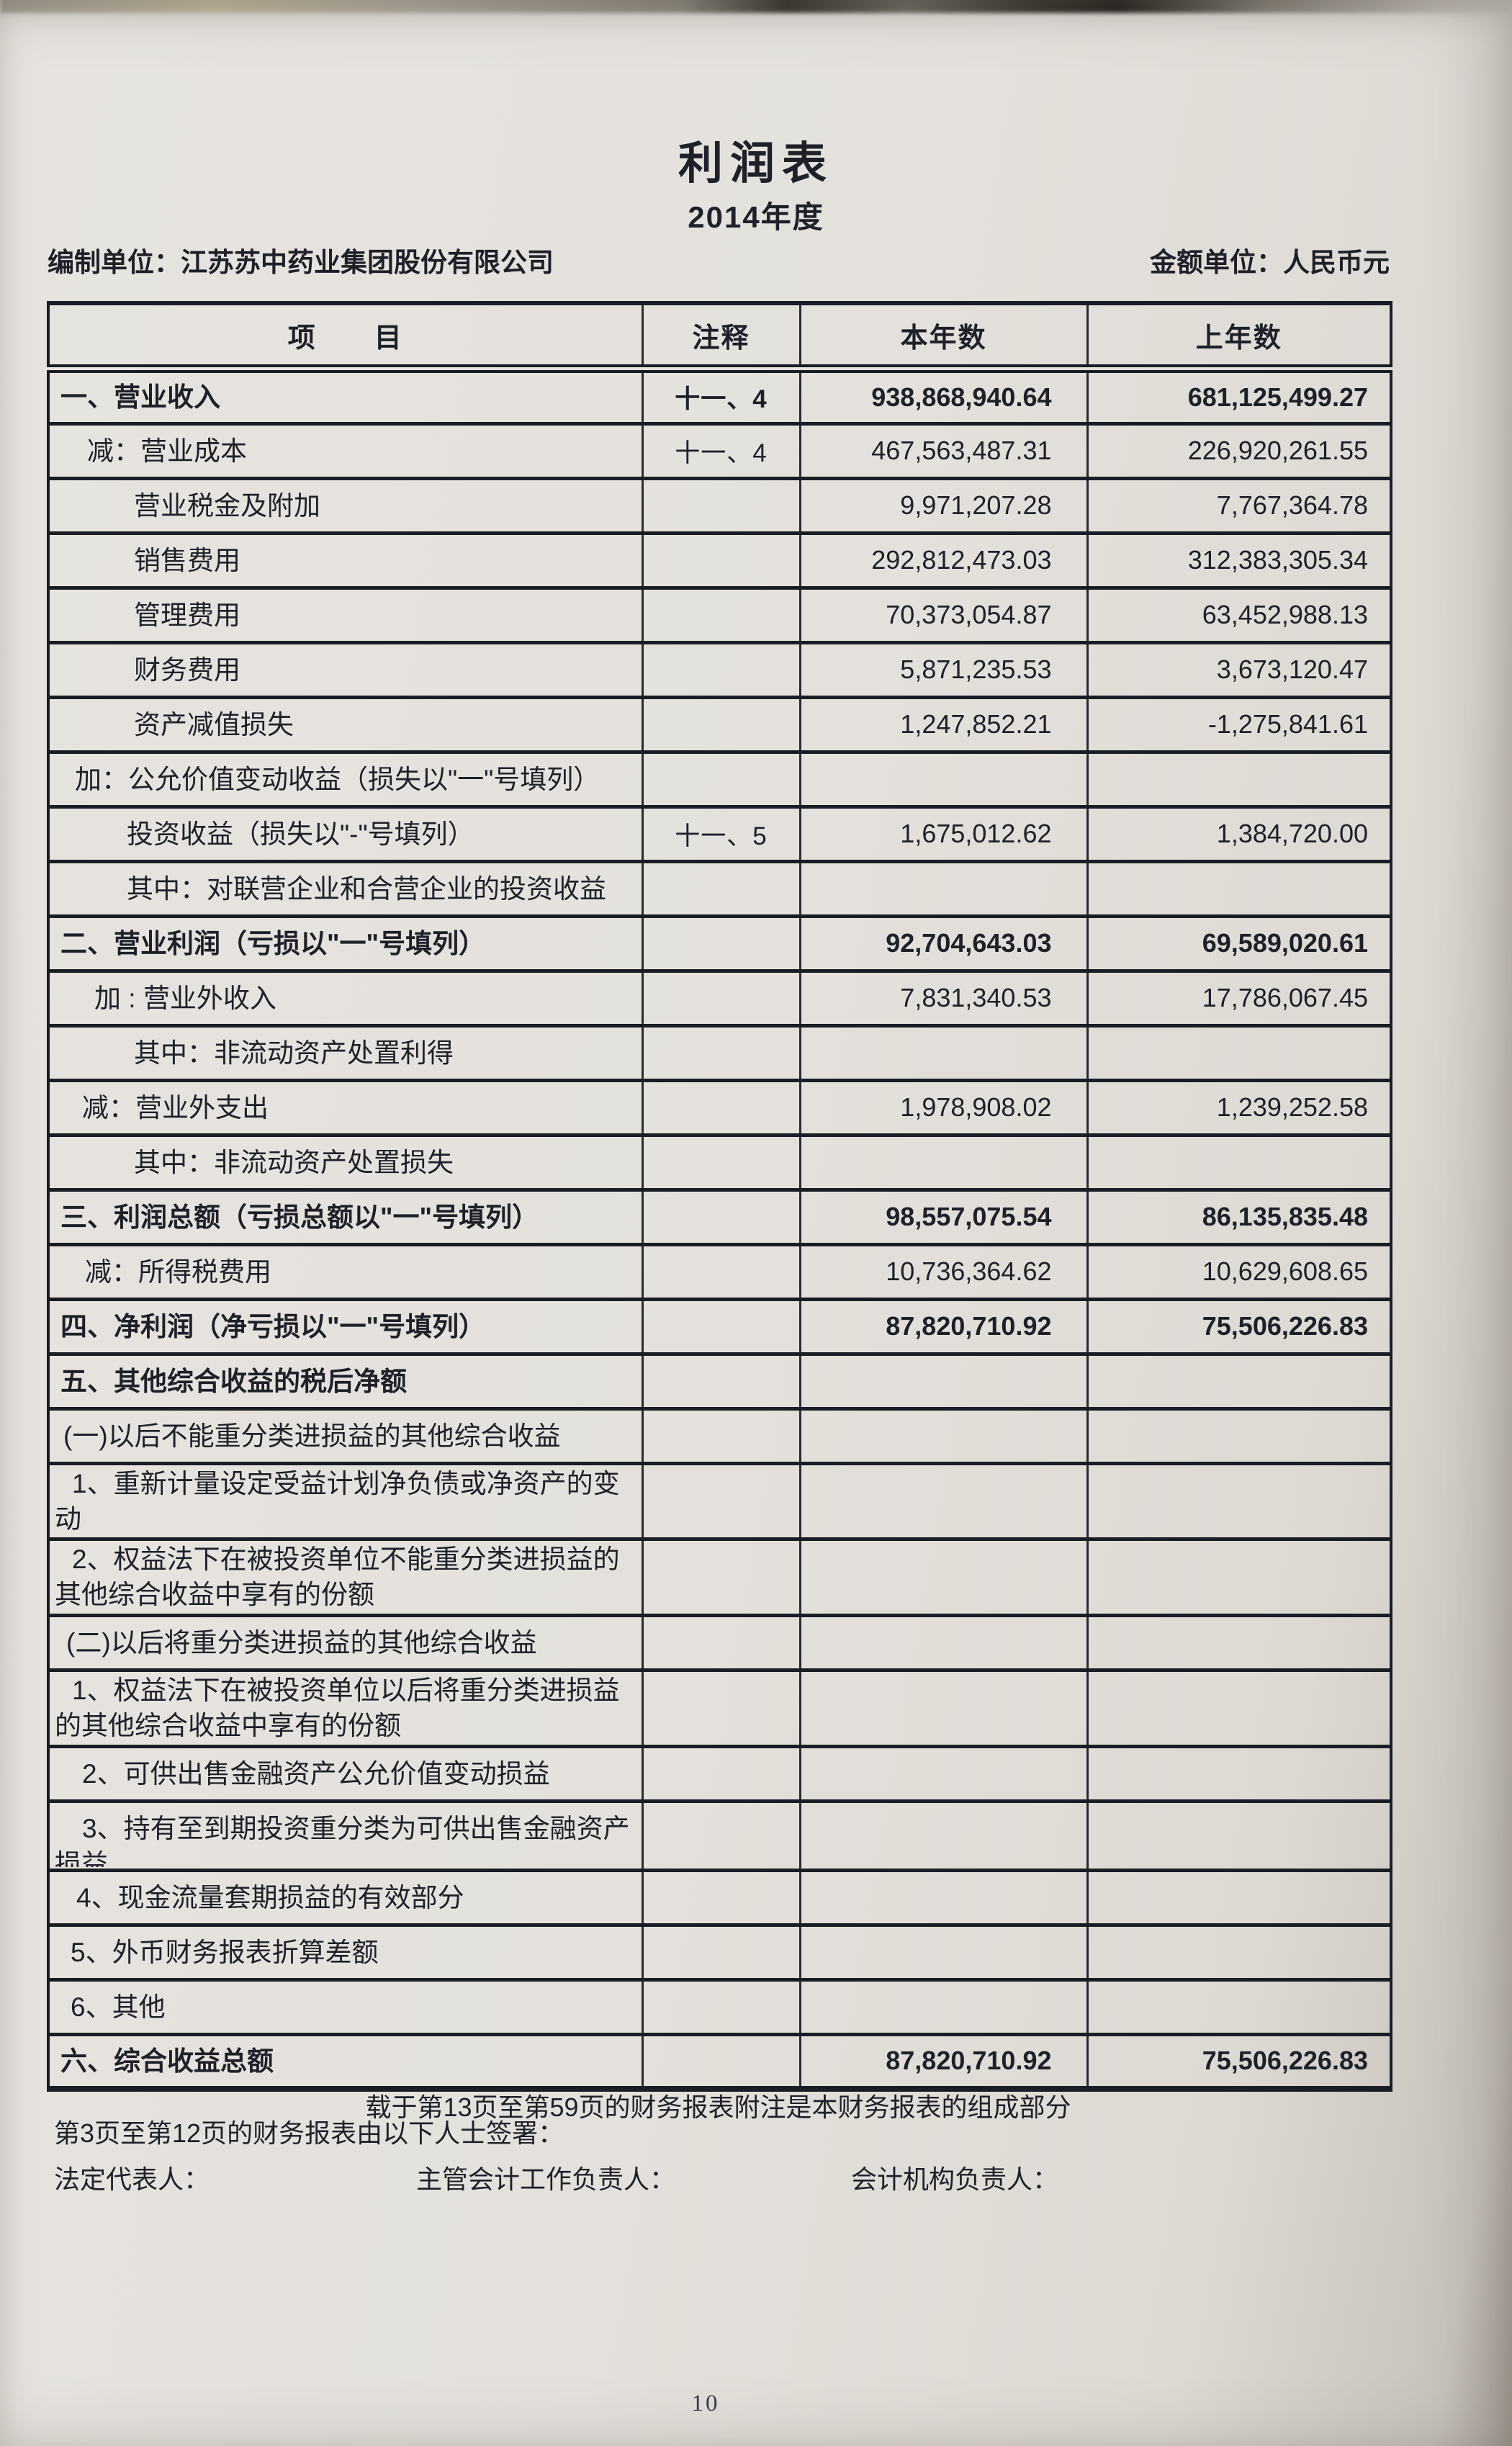 The image size is (1512, 2446). Describe the element at coordinates (942, 395) in the screenshot. I see `current-year-cell: 938,868,940.64` at that location.